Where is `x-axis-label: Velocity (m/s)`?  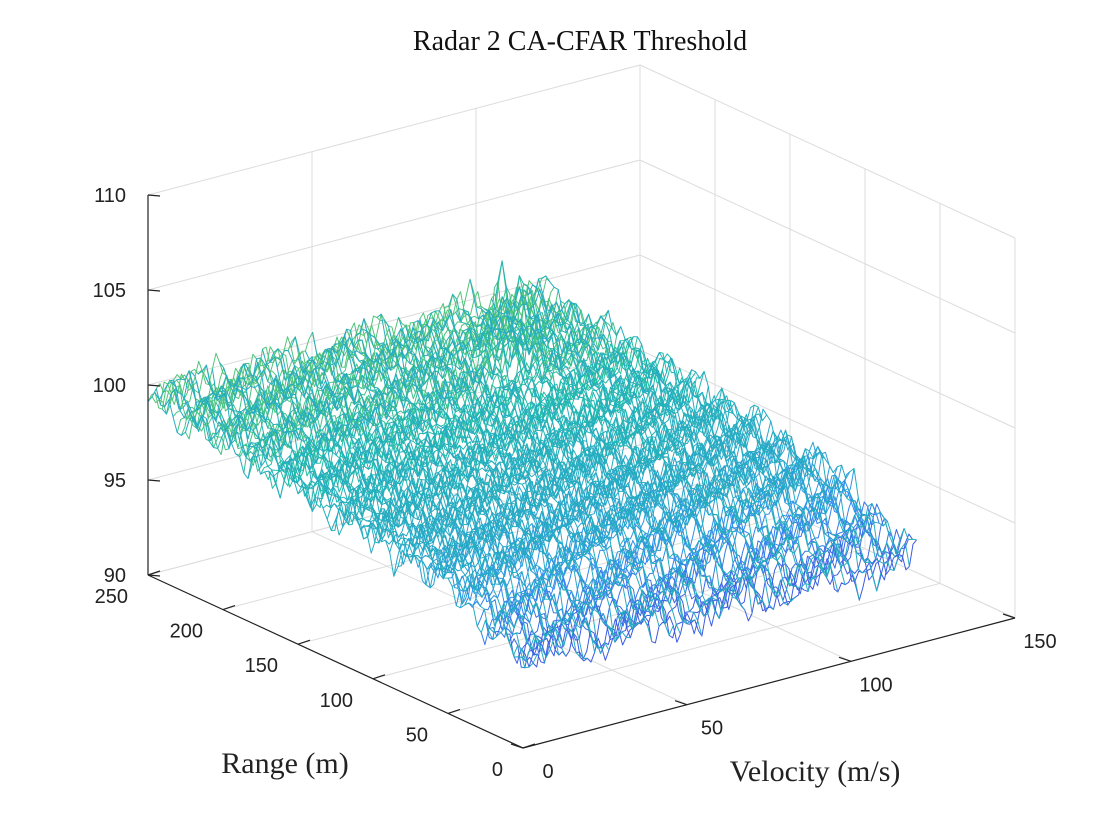
x-axis-label: Velocity (m/s) is located at coordinates (815, 771).